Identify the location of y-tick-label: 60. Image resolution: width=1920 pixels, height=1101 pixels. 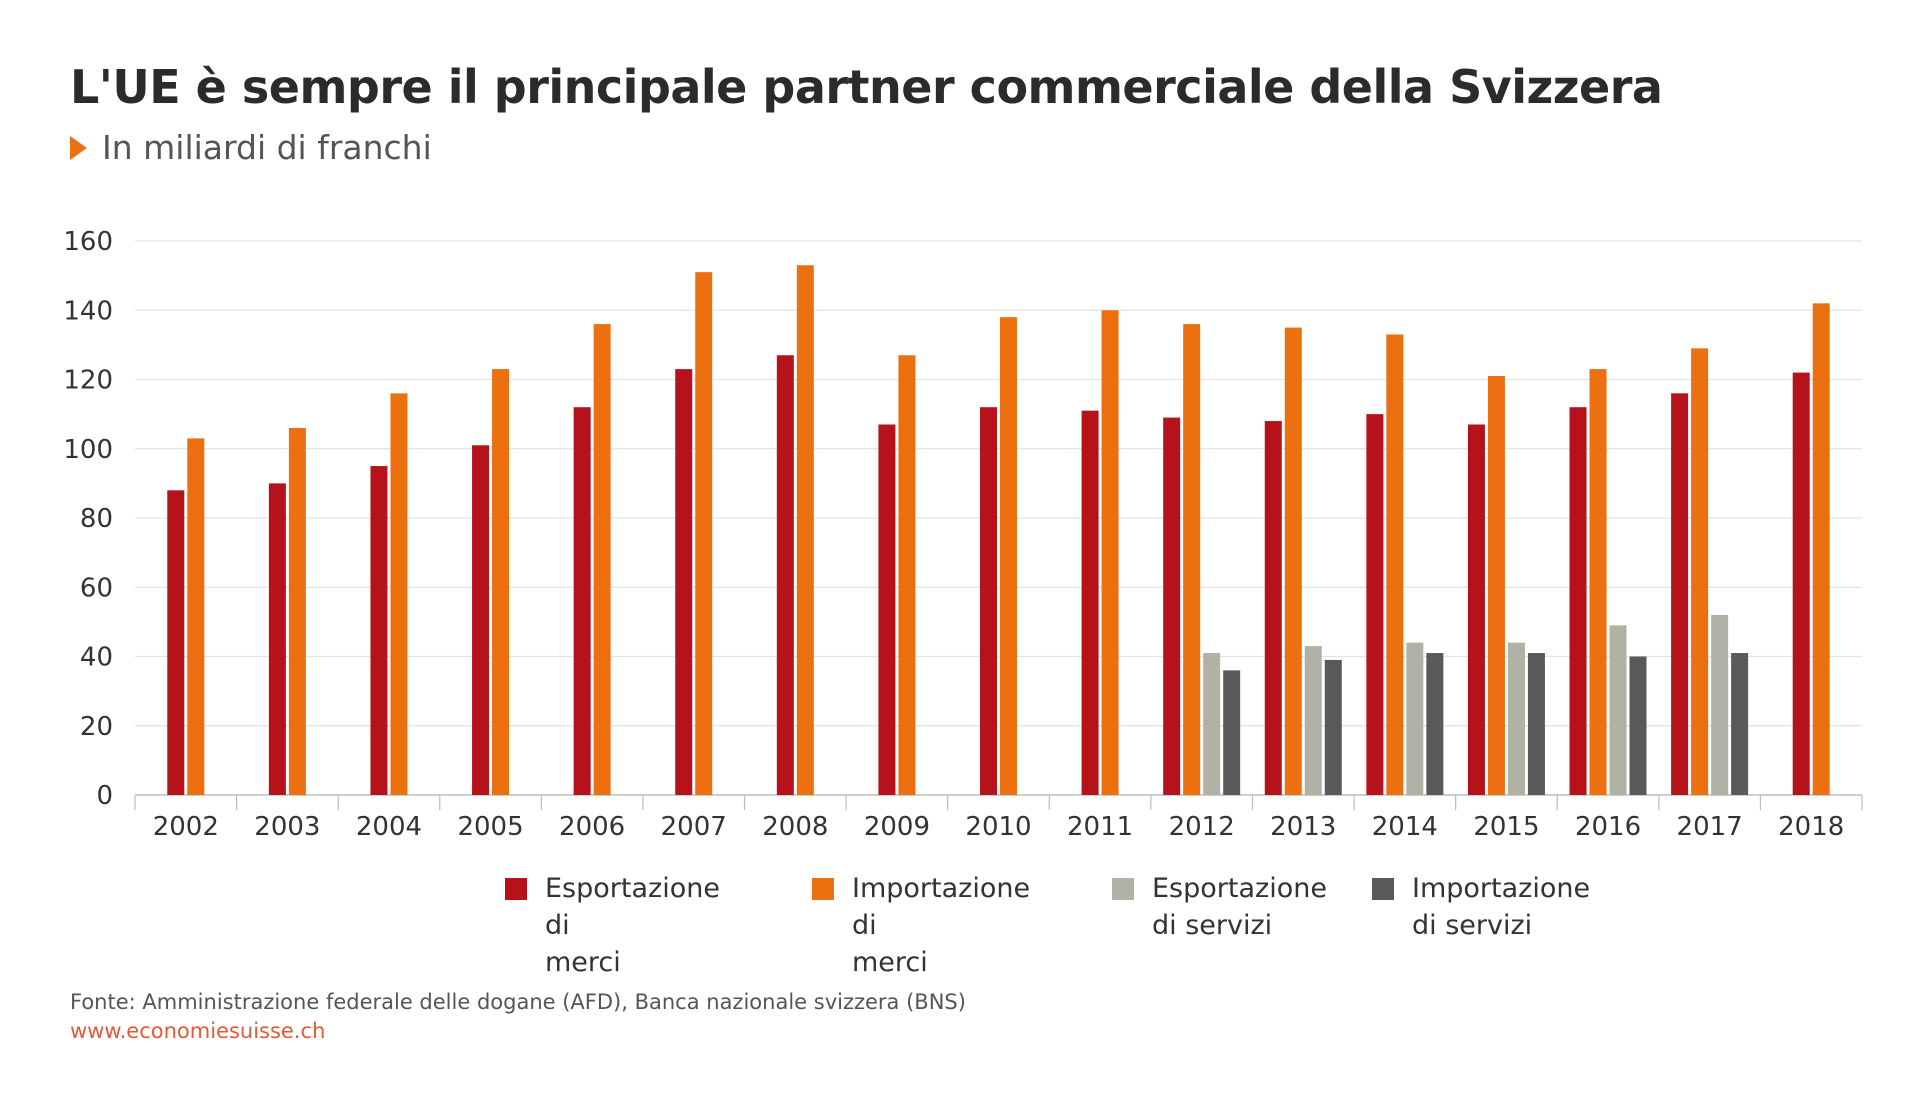
(96, 588).